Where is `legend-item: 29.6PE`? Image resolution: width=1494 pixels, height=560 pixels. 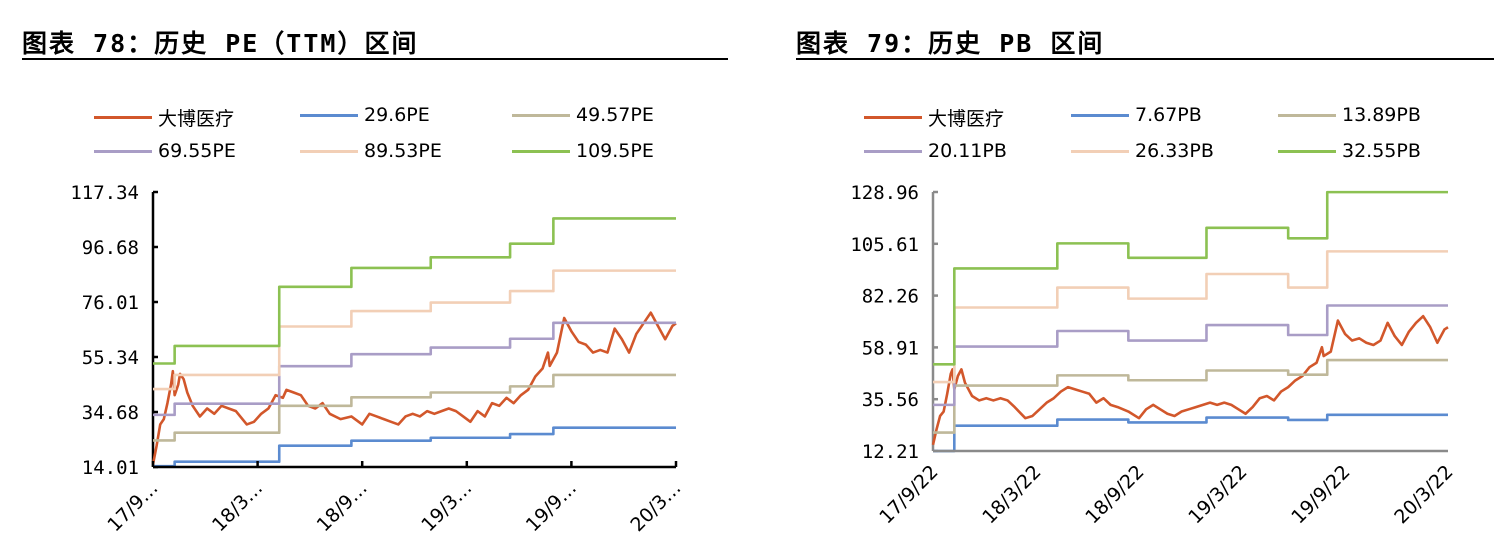
legend-item: 29.6PE is located at coordinates (365, 115).